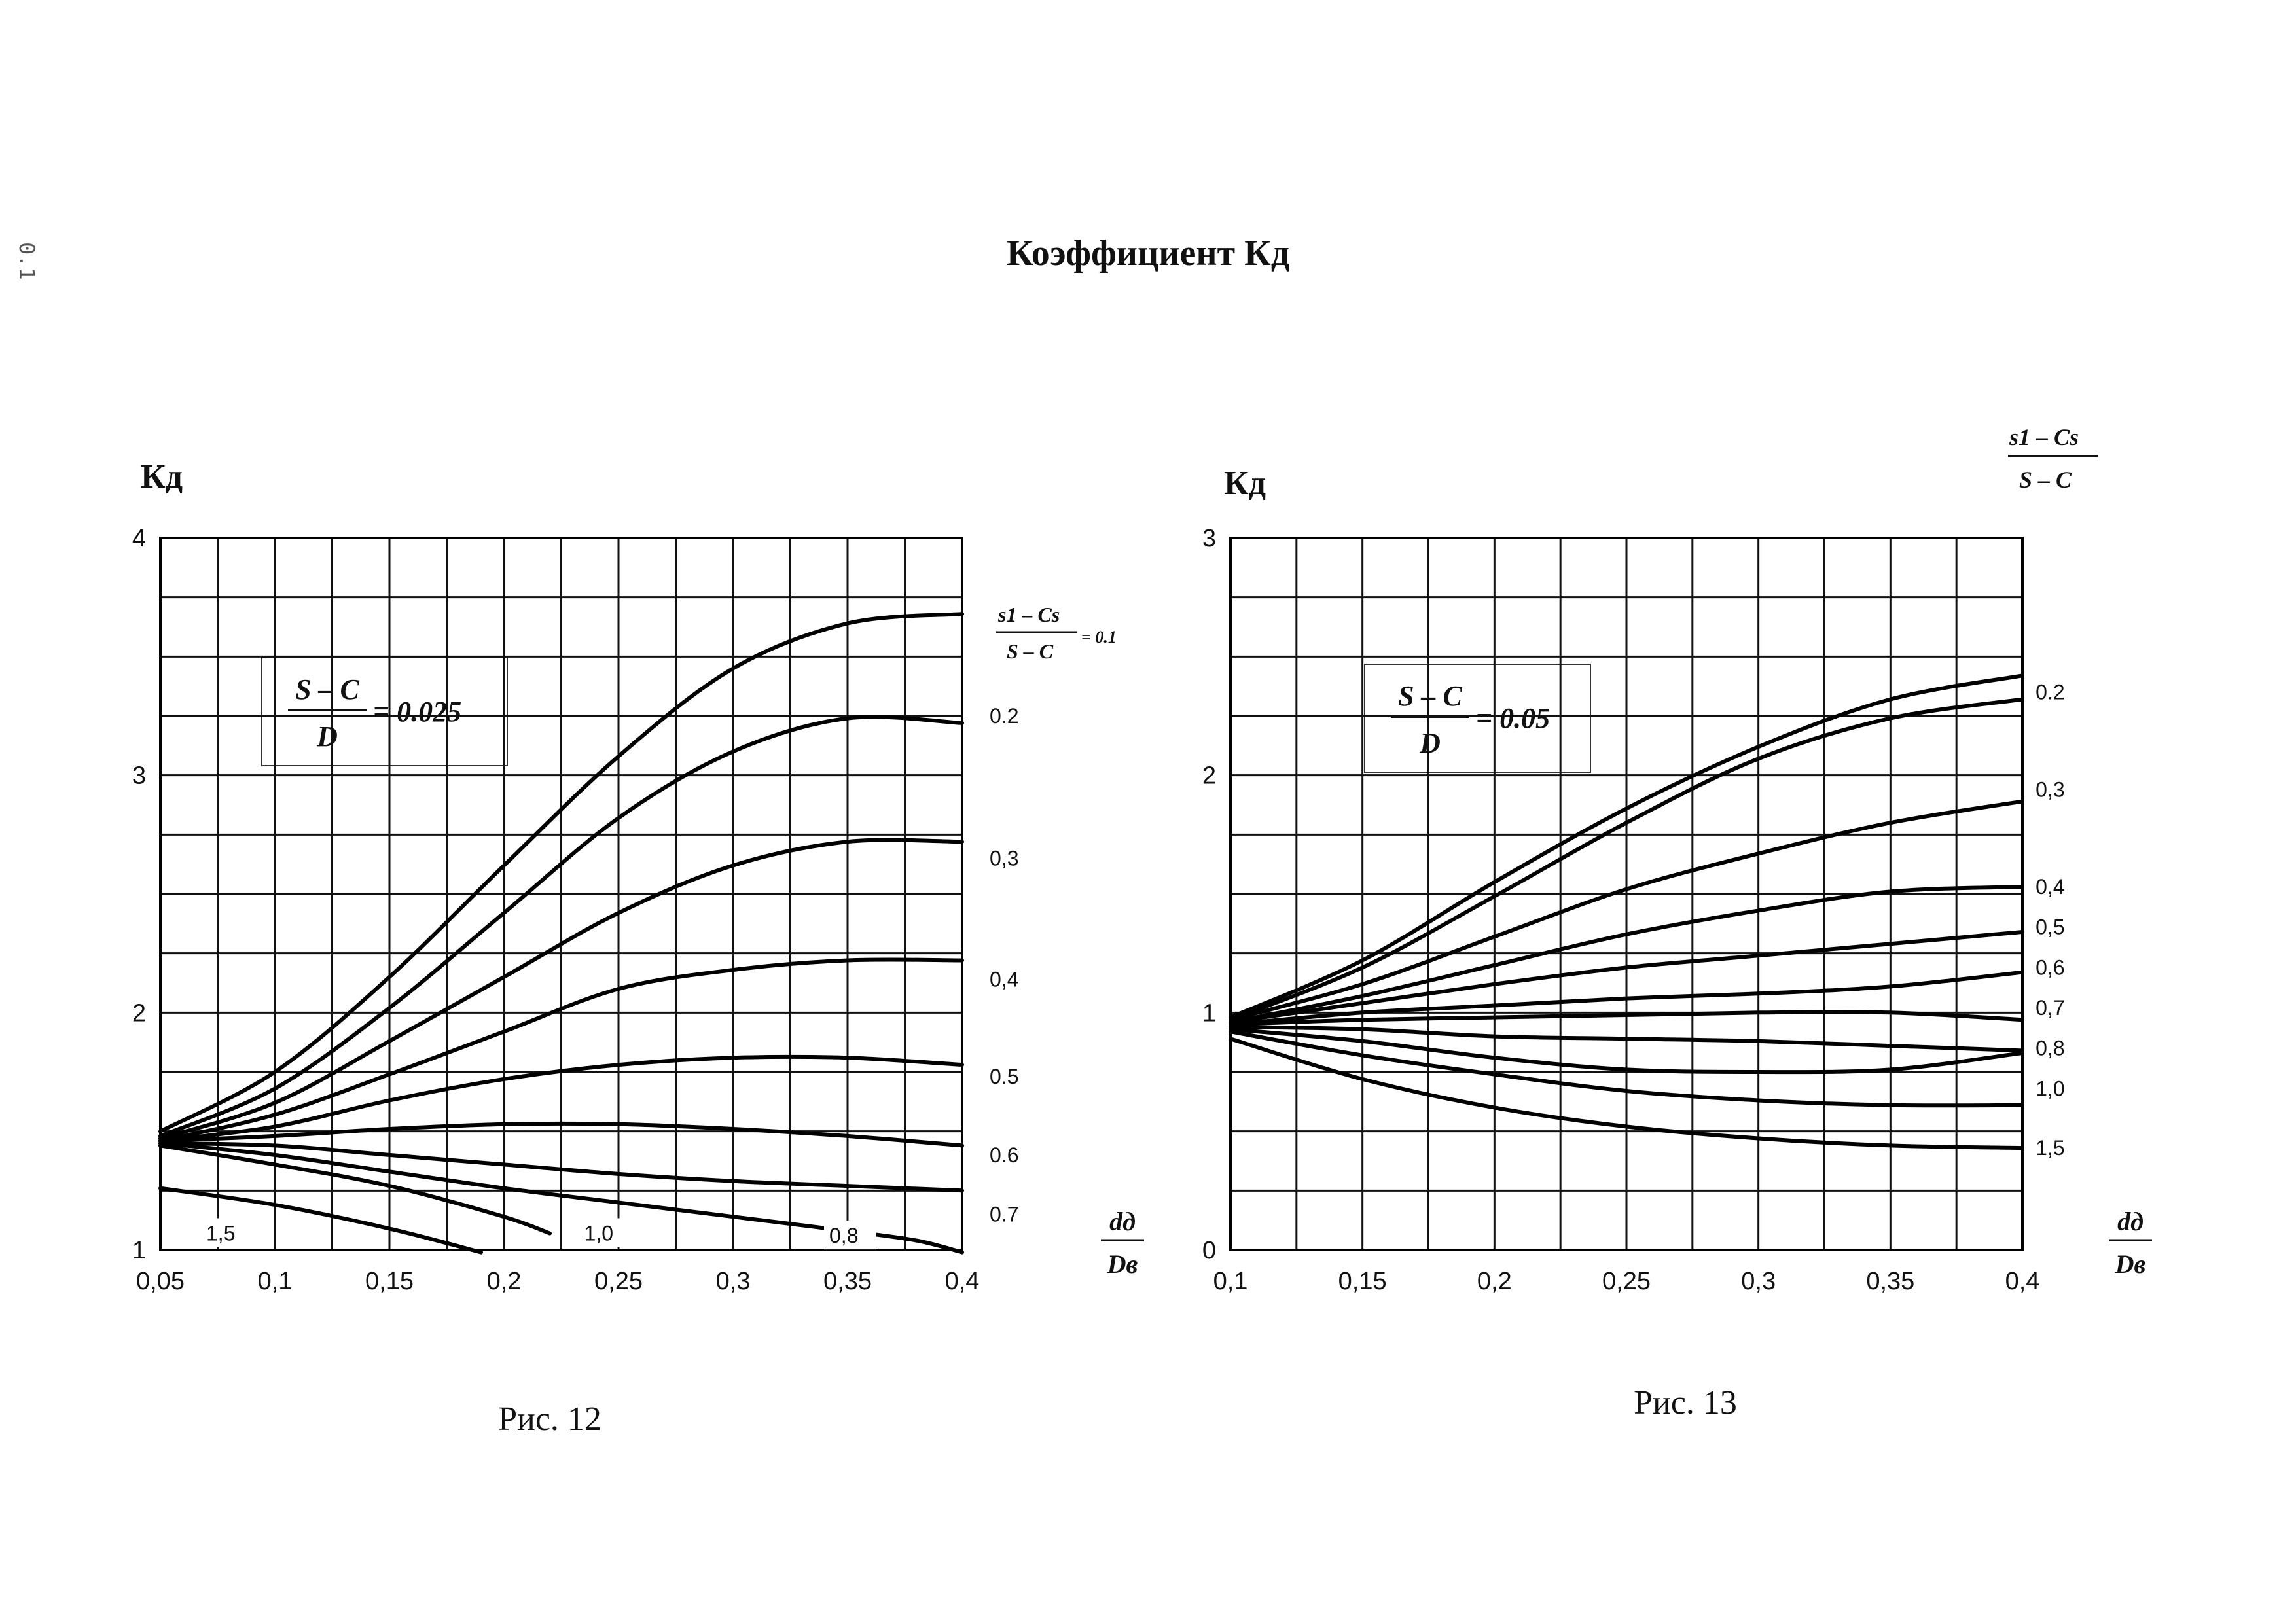 The image size is (2296, 1623). What do you see at coordinates (2050, 967) in the screenshot?
I see `curve-label: 0,6` at bounding box center [2050, 967].